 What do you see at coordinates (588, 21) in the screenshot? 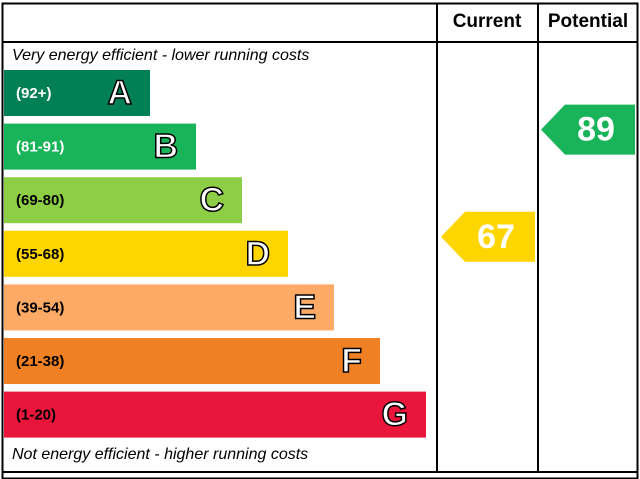
I see `potential-header: Potential` at bounding box center [588, 21].